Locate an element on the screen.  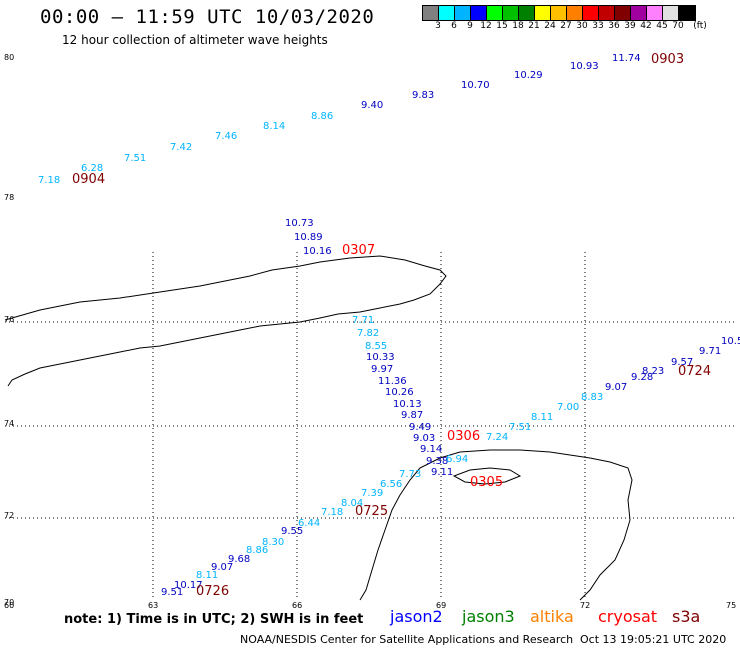
color-scale-labels: 3 6 9 12 15 18 21 24 27 30 33 36 39 42 45 70 (ft) is located at coordinates (581, 27).